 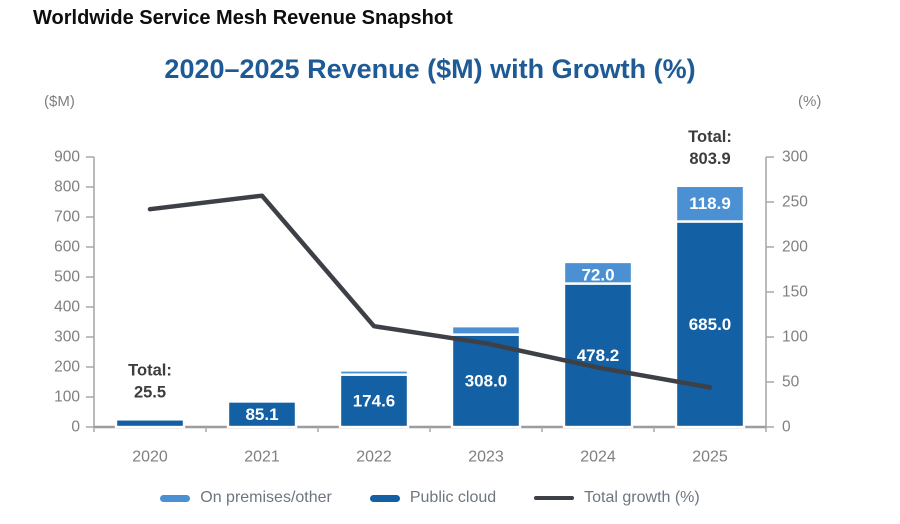 What do you see at coordinates (150, 423) in the screenshot?
I see `bar-2020-public-cloud` at bounding box center [150, 423].